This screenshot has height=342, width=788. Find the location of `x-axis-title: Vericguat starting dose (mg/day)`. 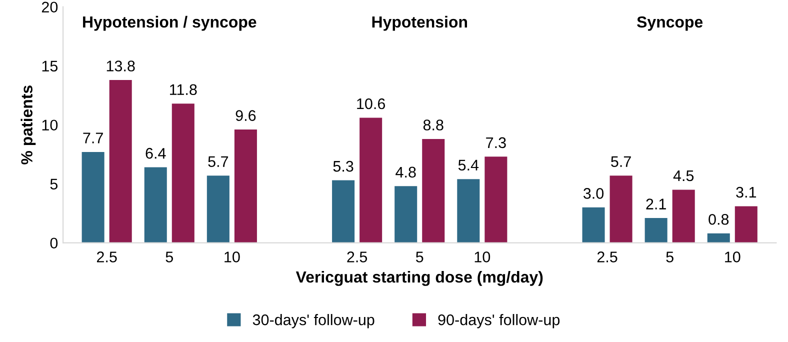

x-axis-title: Vericguat starting dose (mg/day) is located at coordinates (419, 278).